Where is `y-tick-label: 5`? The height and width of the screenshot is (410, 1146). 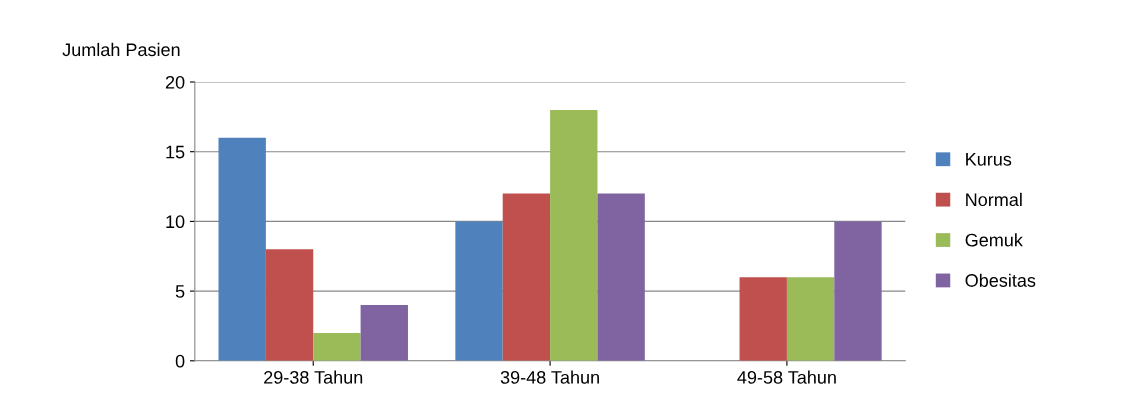 y-tick-label: 5 is located at coordinates (180, 291).